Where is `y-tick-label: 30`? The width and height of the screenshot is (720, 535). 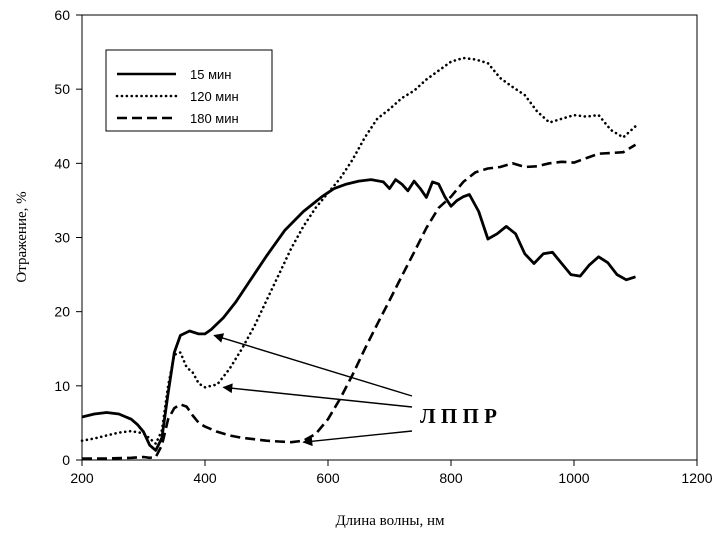
y-tick-label: 30 is located at coordinates (62, 238).